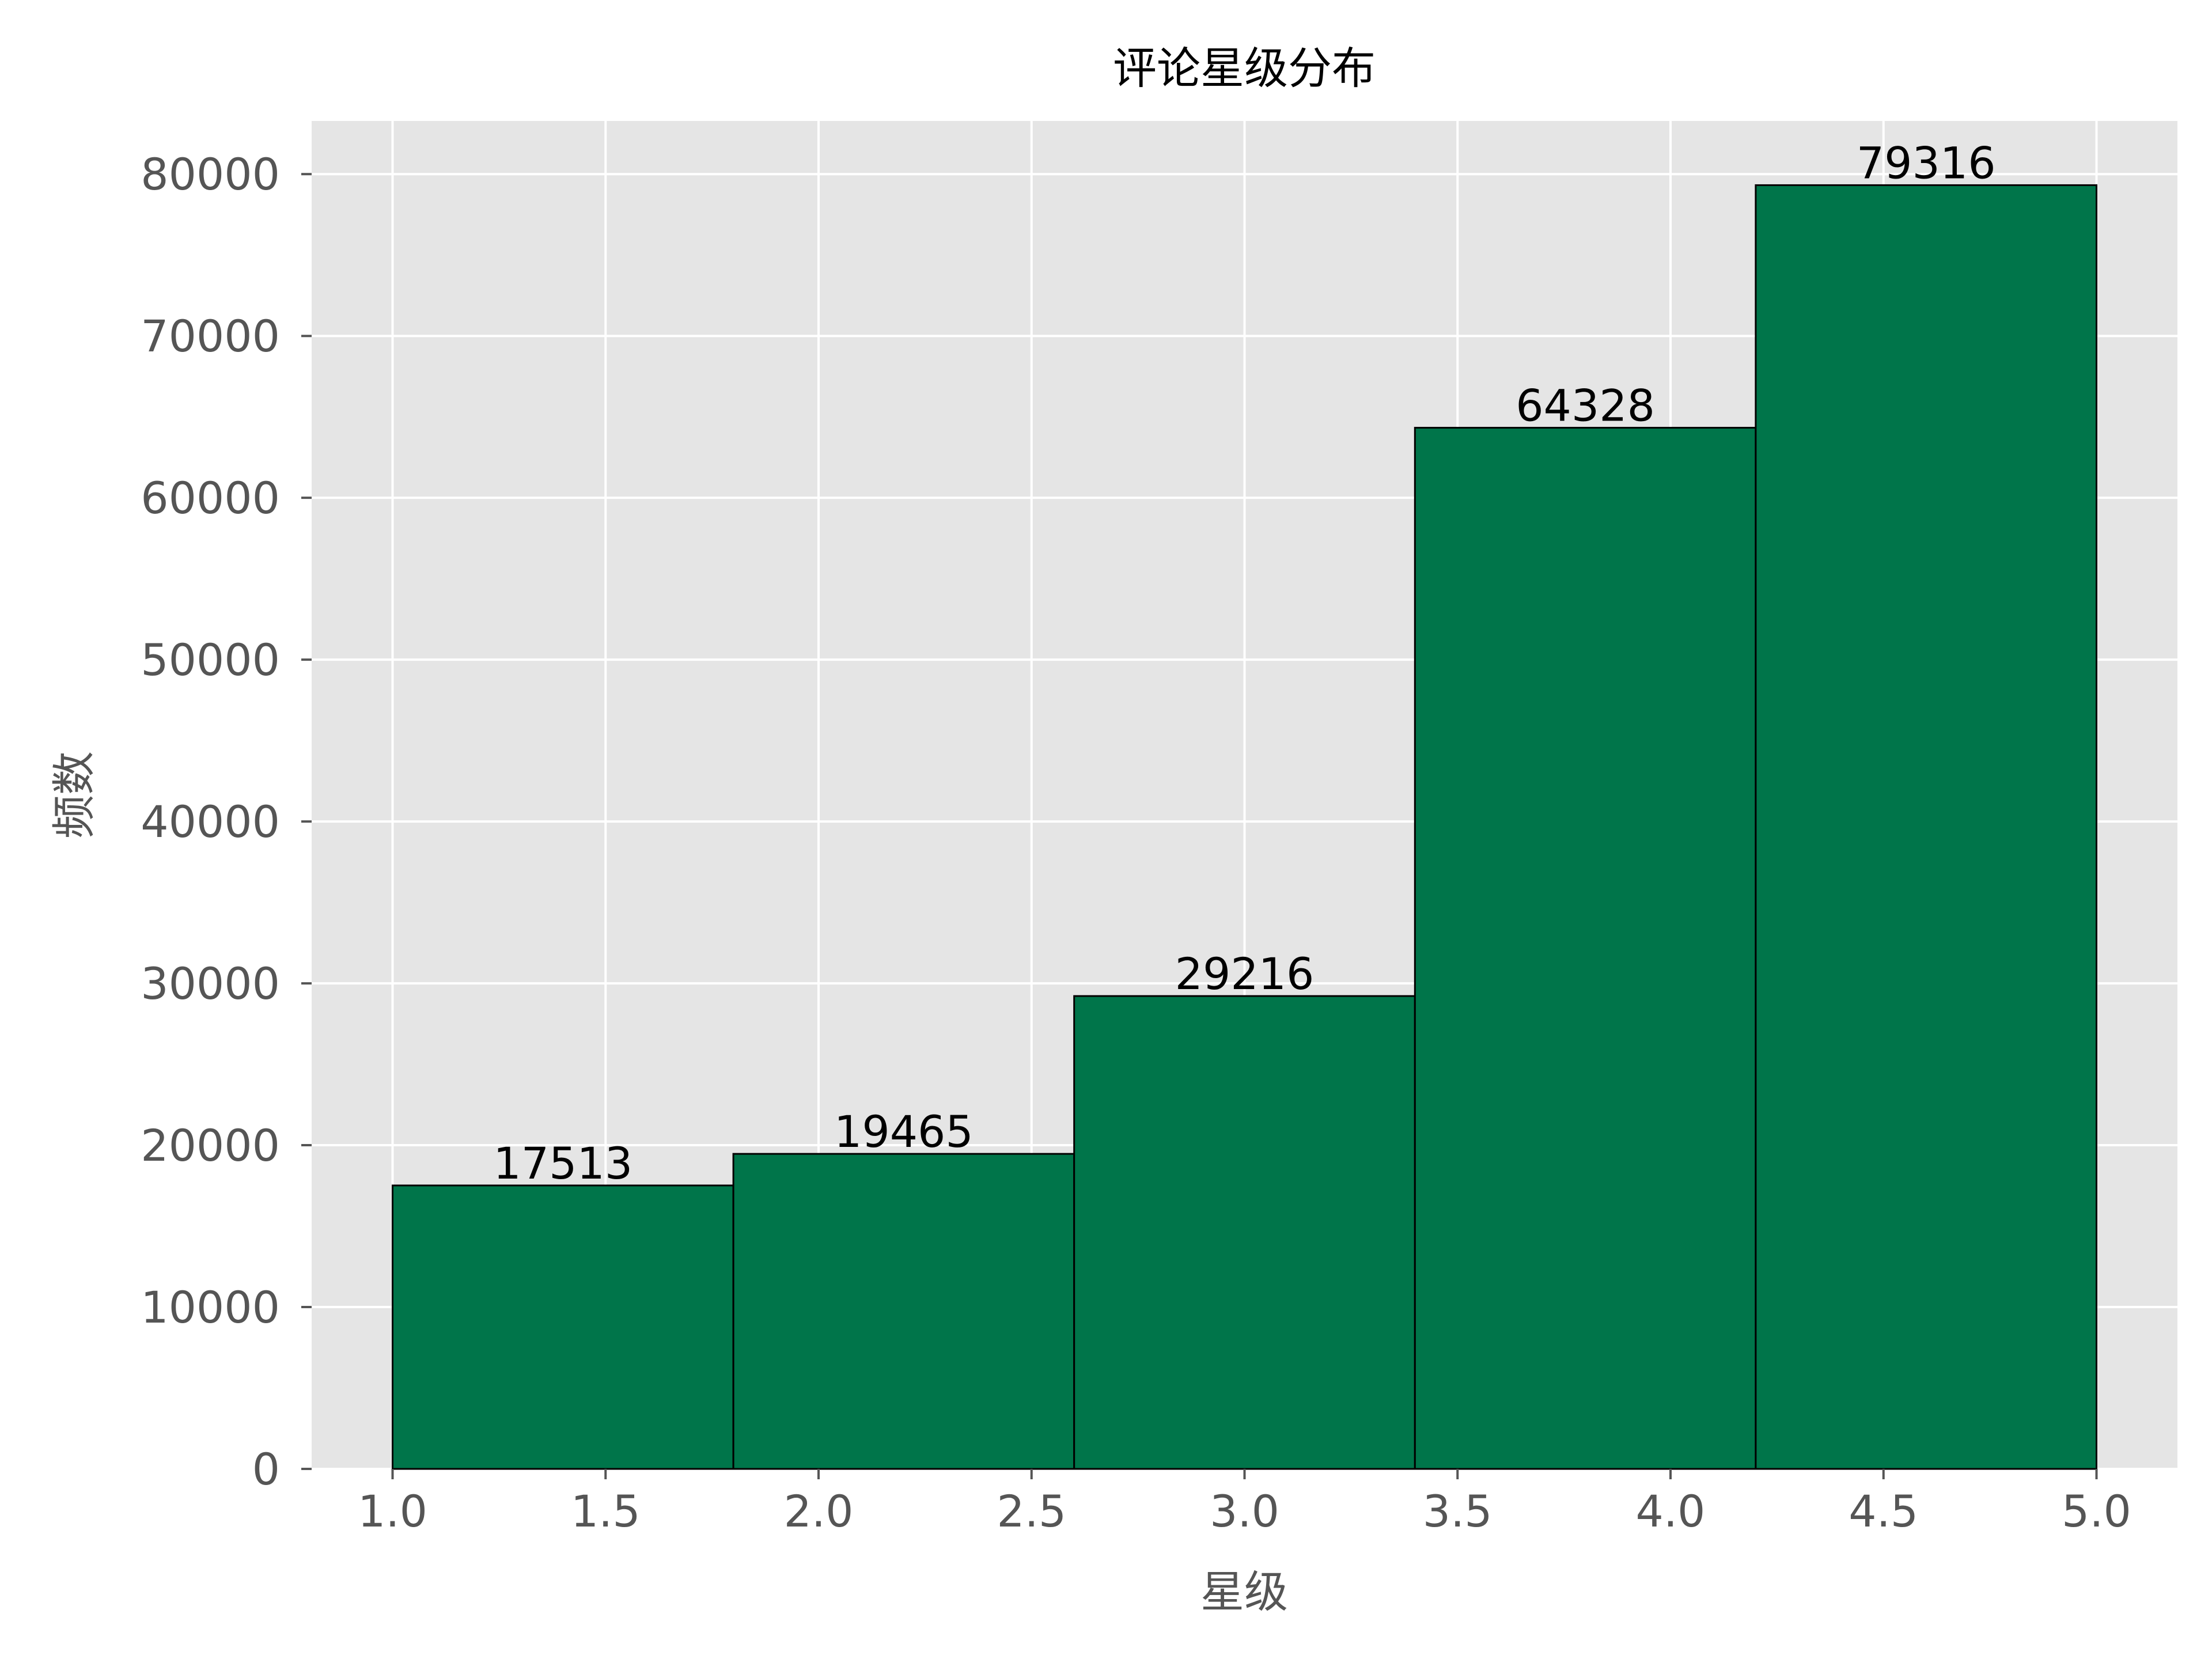  What do you see at coordinates (210, 336) in the screenshot?
I see `y-tick-label: 70000` at bounding box center [210, 336].